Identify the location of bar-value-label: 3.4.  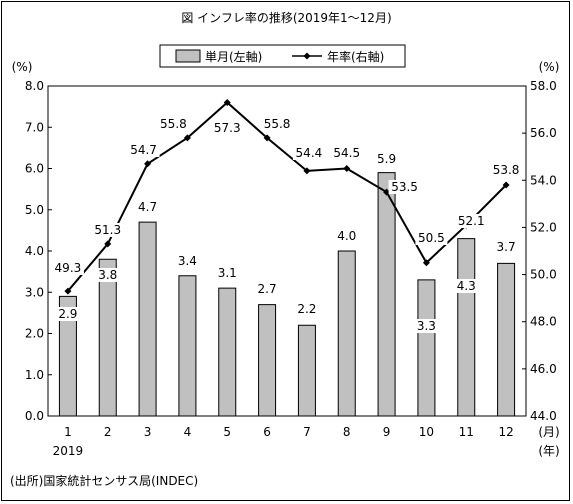
(187, 261).